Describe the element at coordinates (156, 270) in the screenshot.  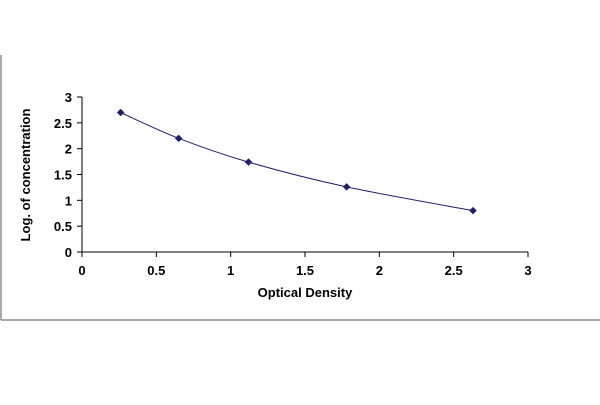
I see `x-tick-label: 0.5` at that location.